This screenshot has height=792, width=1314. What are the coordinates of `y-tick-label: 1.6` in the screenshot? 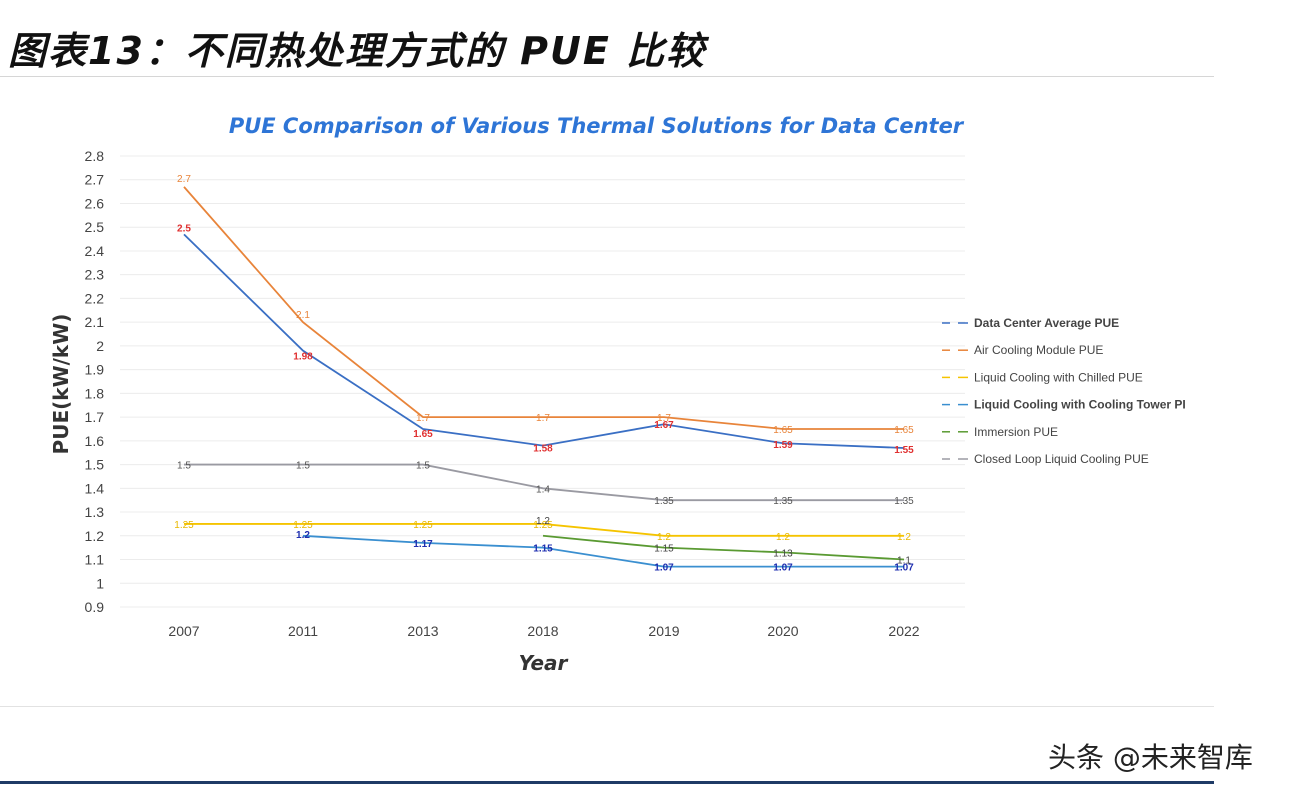 It's located at (95, 441).